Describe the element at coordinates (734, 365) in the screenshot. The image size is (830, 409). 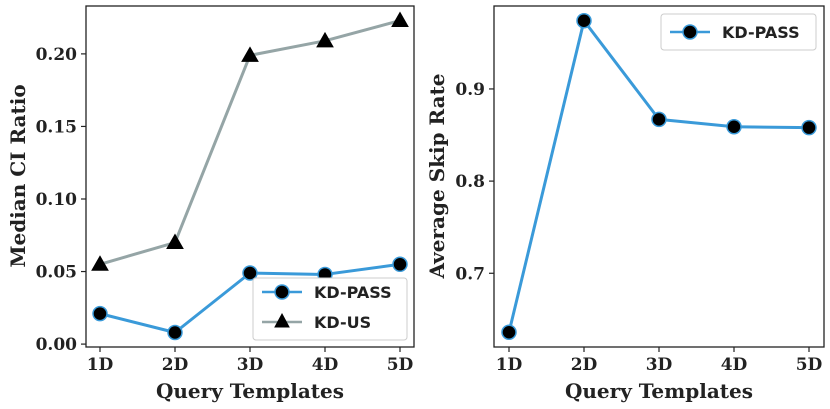
I see `right-x-tick-label: 4D` at that location.